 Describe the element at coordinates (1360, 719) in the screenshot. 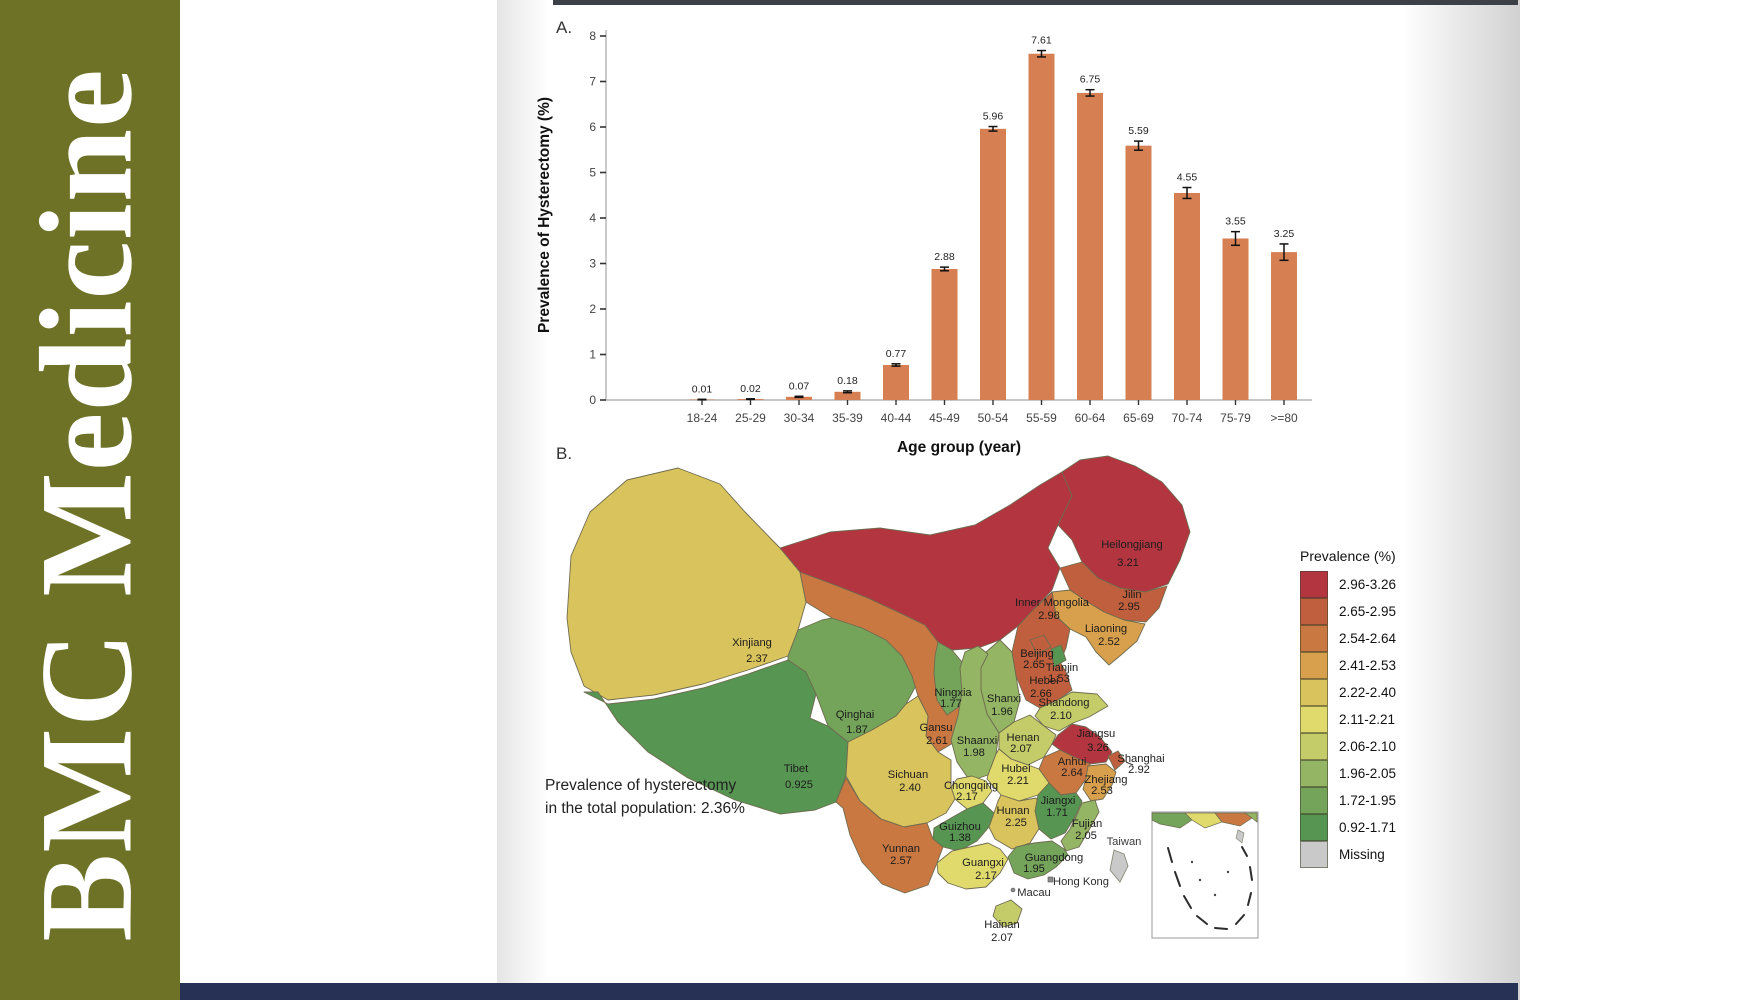

I see `legend-item: 2.11-2.21` at that location.